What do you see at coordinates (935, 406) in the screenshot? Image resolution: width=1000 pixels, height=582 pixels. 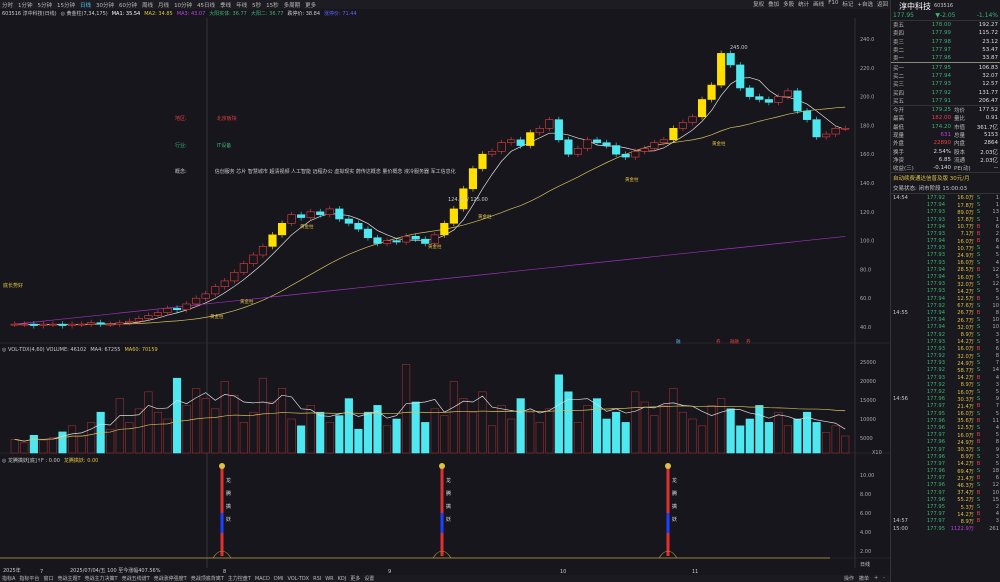 I see `tick-price: 177.97` at bounding box center [935, 406].